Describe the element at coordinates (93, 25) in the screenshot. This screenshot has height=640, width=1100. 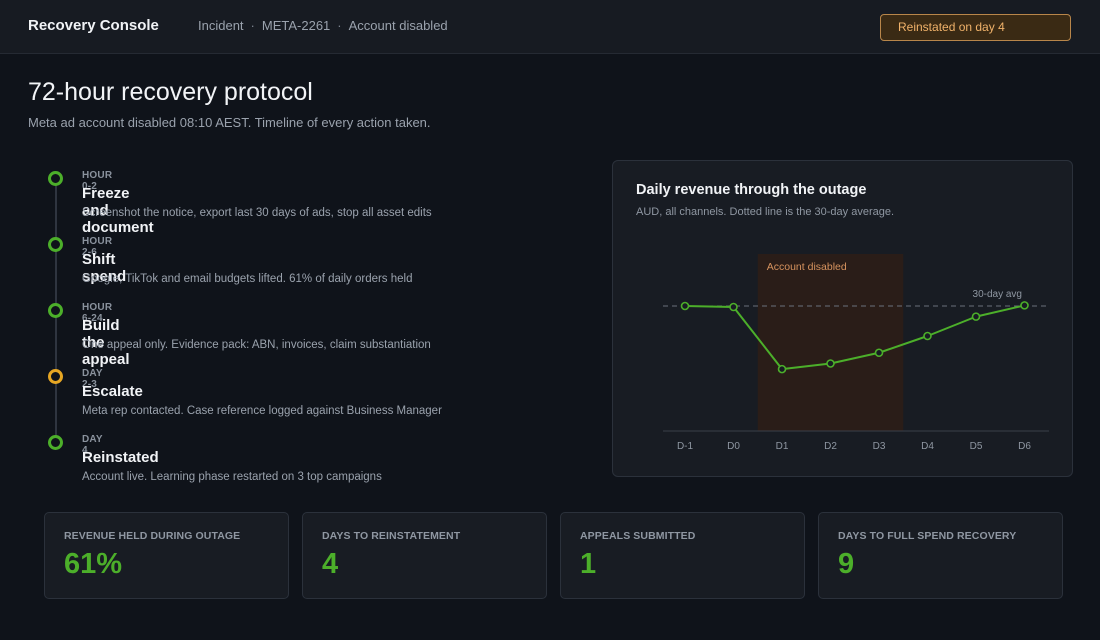
I see `app-title: Recovery Console` at that location.